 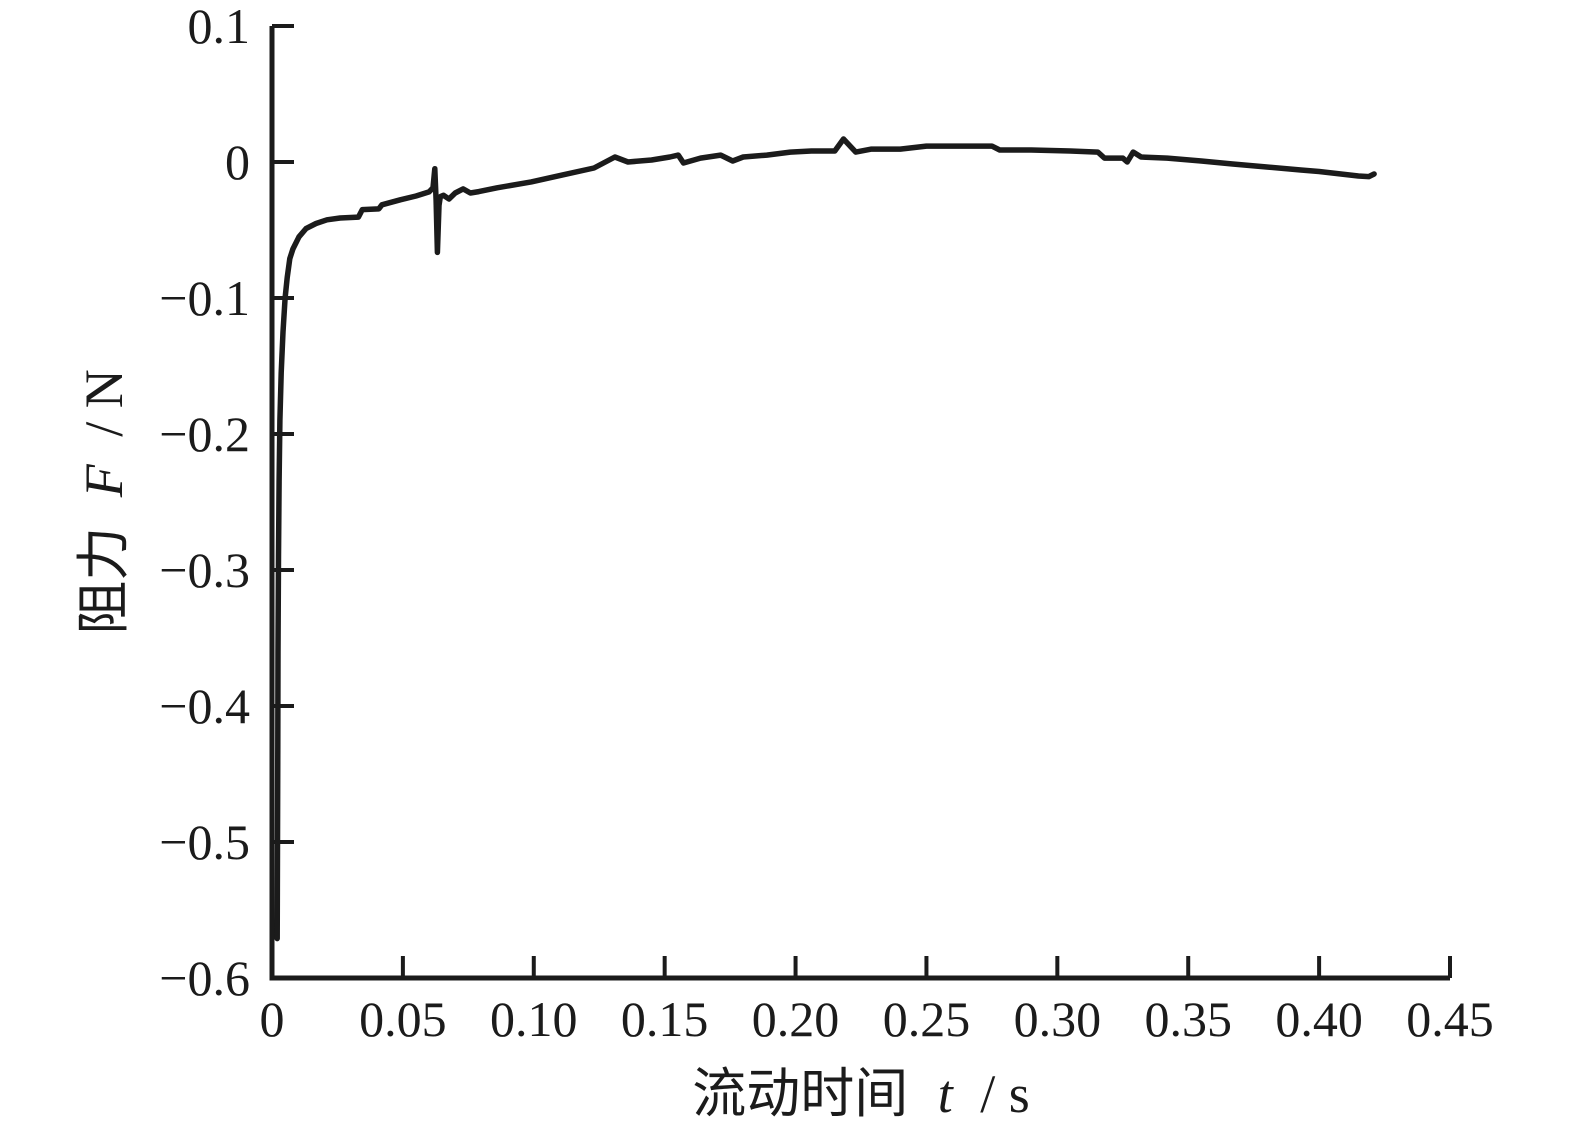 What do you see at coordinates (665, 1019) in the screenshot?
I see `x-tick-label: 0.15` at bounding box center [665, 1019].